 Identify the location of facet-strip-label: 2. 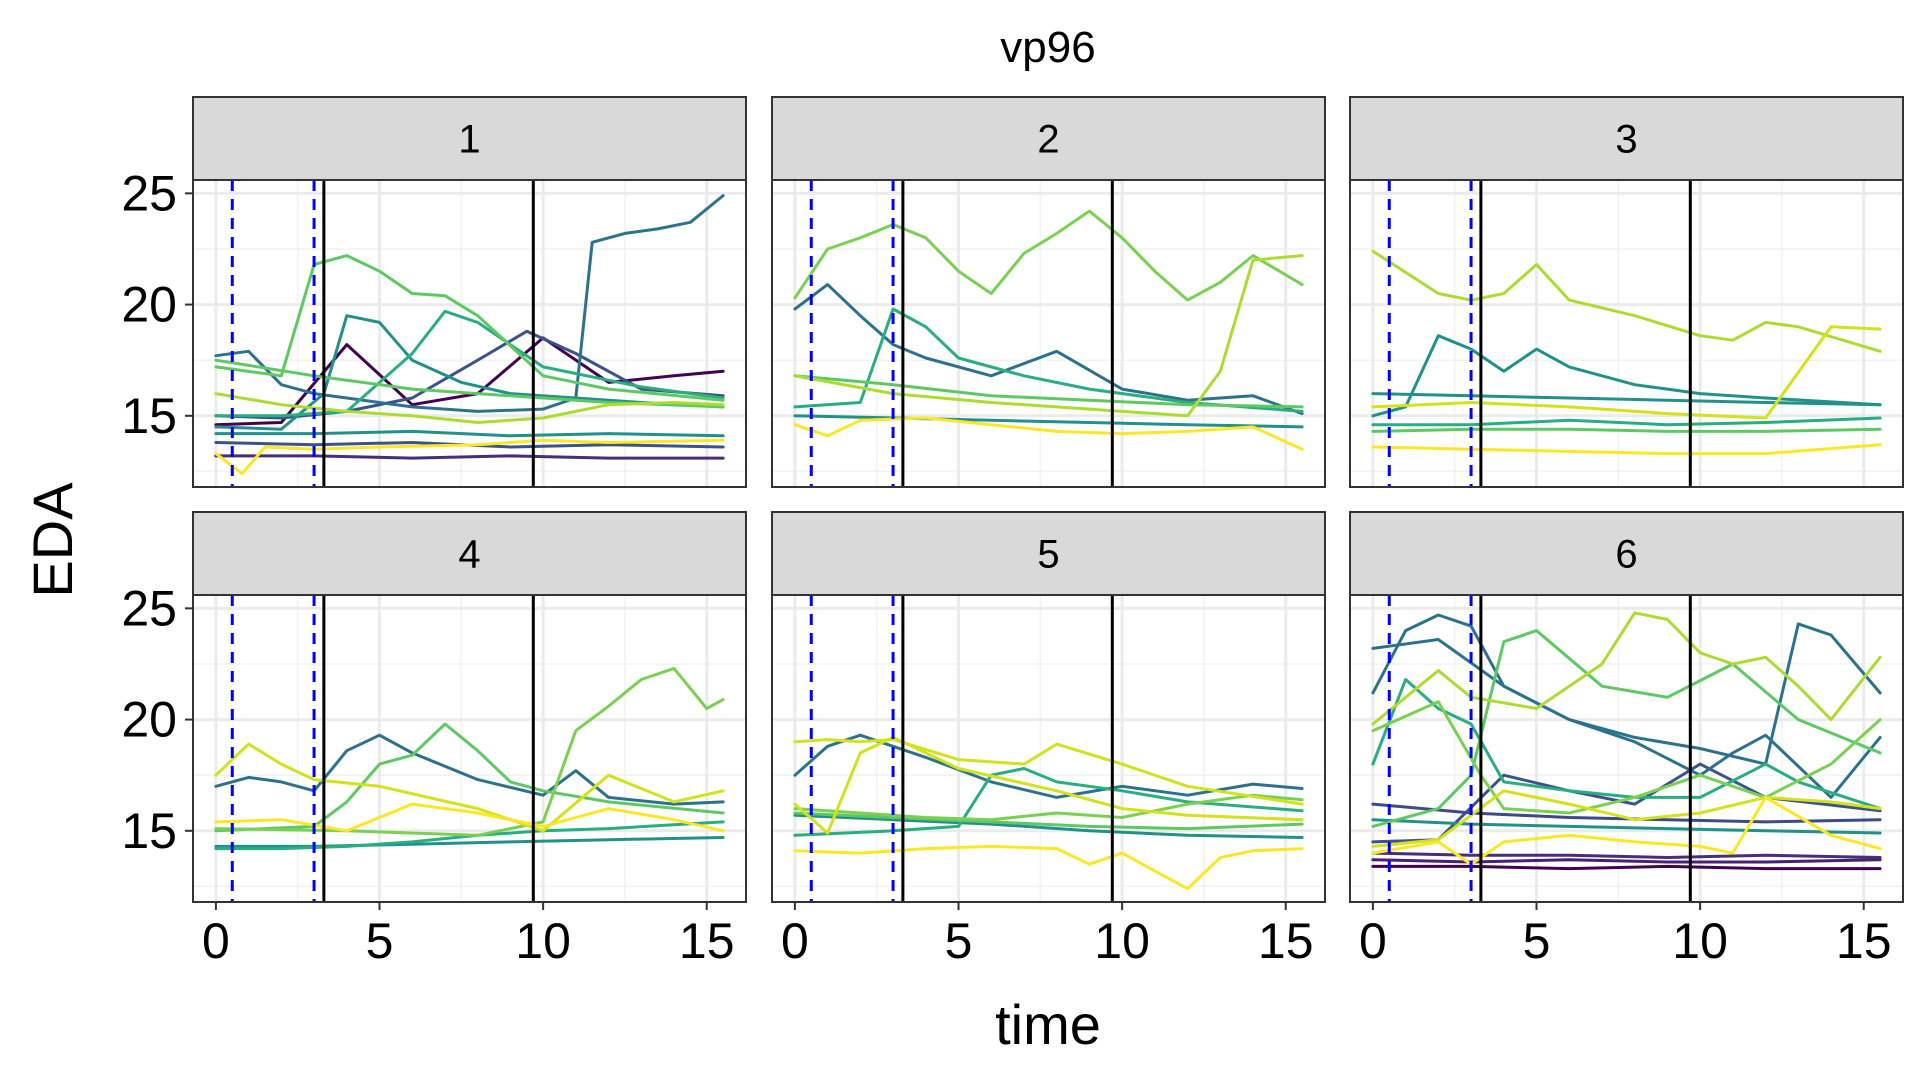
(1048, 140).